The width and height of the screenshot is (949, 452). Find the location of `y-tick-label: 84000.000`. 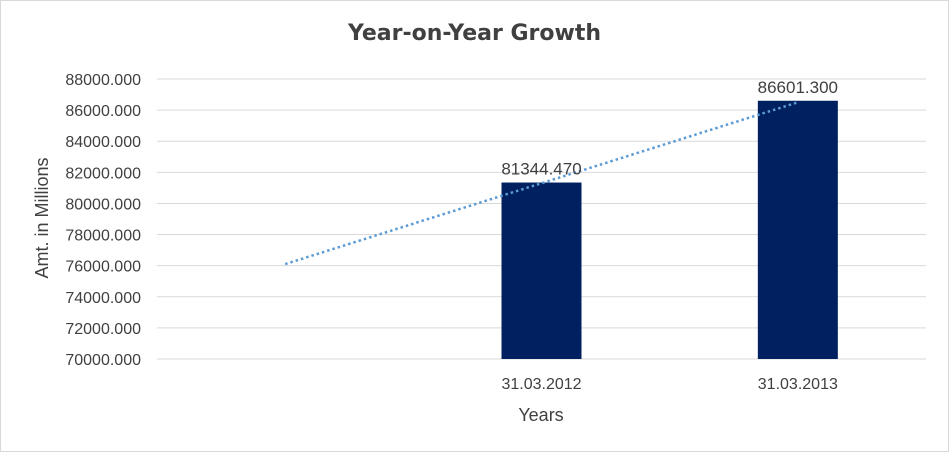

y-tick-label: 84000.000 is located at coordinates (103, 142).